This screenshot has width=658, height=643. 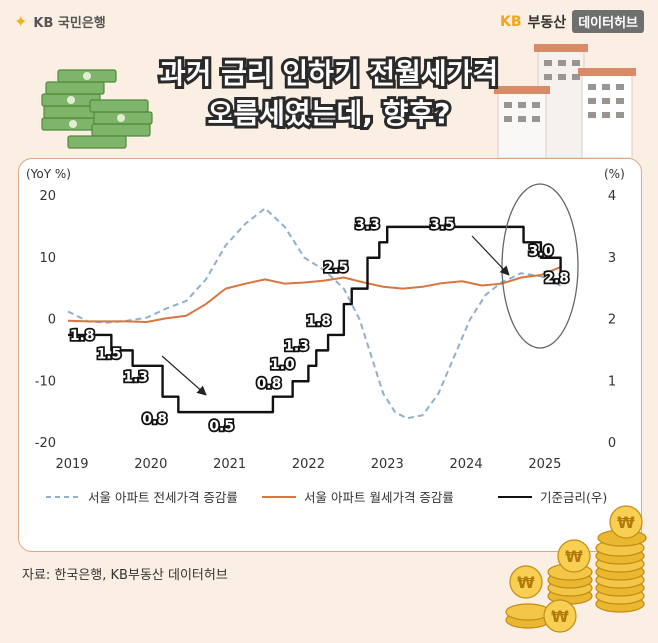 What do you see at coordinates (282, 365) in the screenshot?
I see `rate-annotation: 1.0` at bounding box center [282, 365].